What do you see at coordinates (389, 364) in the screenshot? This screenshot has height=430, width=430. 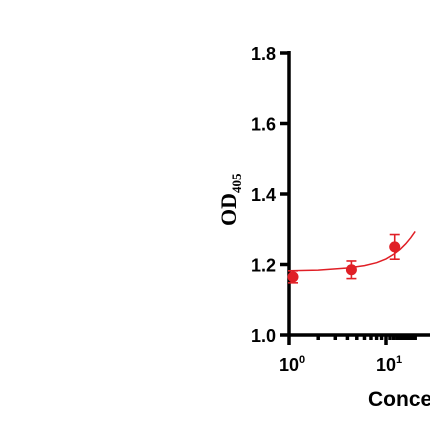 I see `x-tick-label: 10¹` at bounding box center [389, 364].